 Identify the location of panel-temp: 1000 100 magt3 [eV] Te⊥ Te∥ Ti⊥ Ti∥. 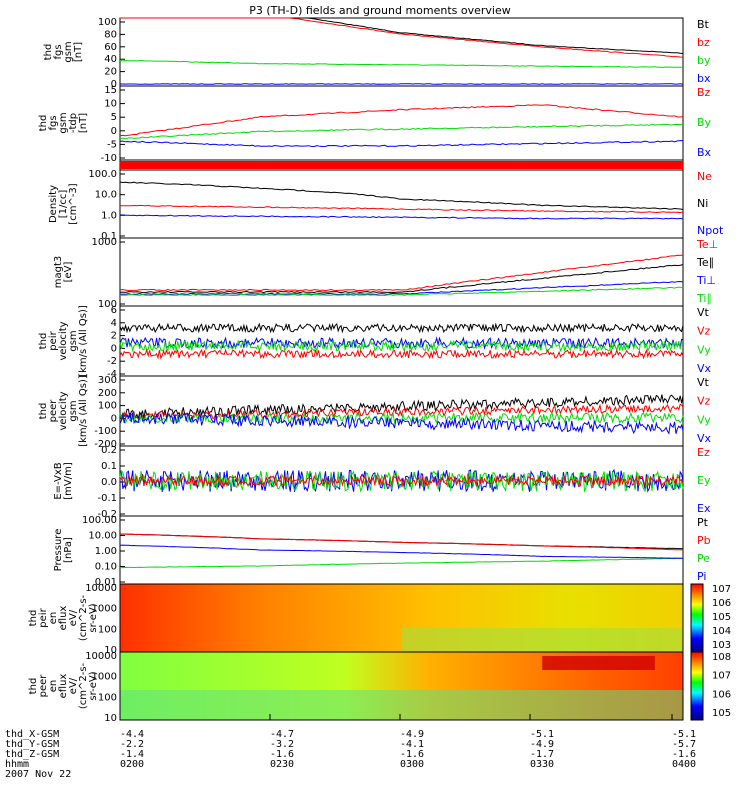
(385, 273).